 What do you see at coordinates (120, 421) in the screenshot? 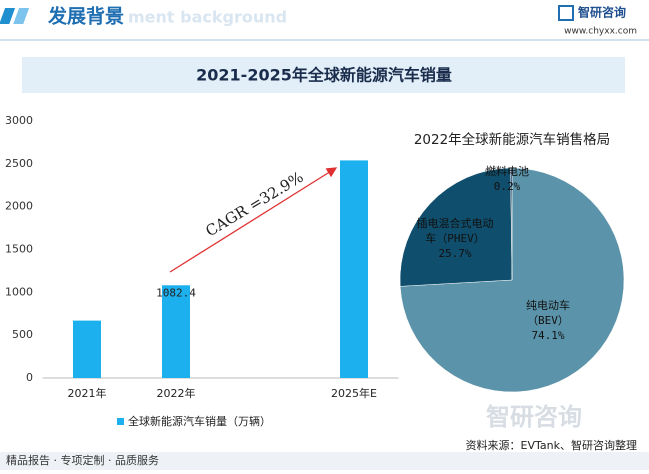
I see `legend-swatch` at bounding box center [120, 421].